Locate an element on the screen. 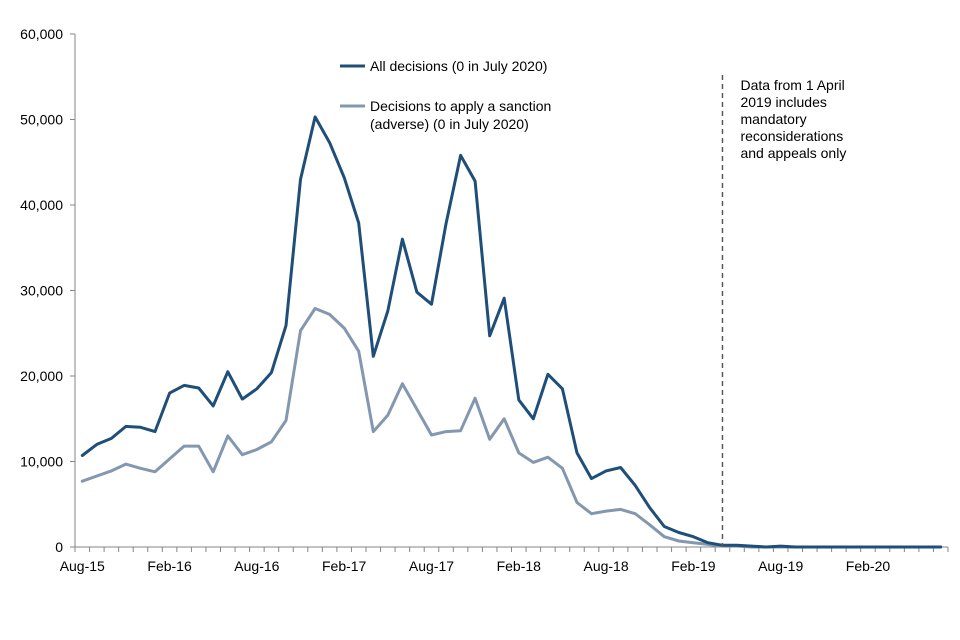  x-tick-label: Aug-17 is located at coordinates (431, 566).